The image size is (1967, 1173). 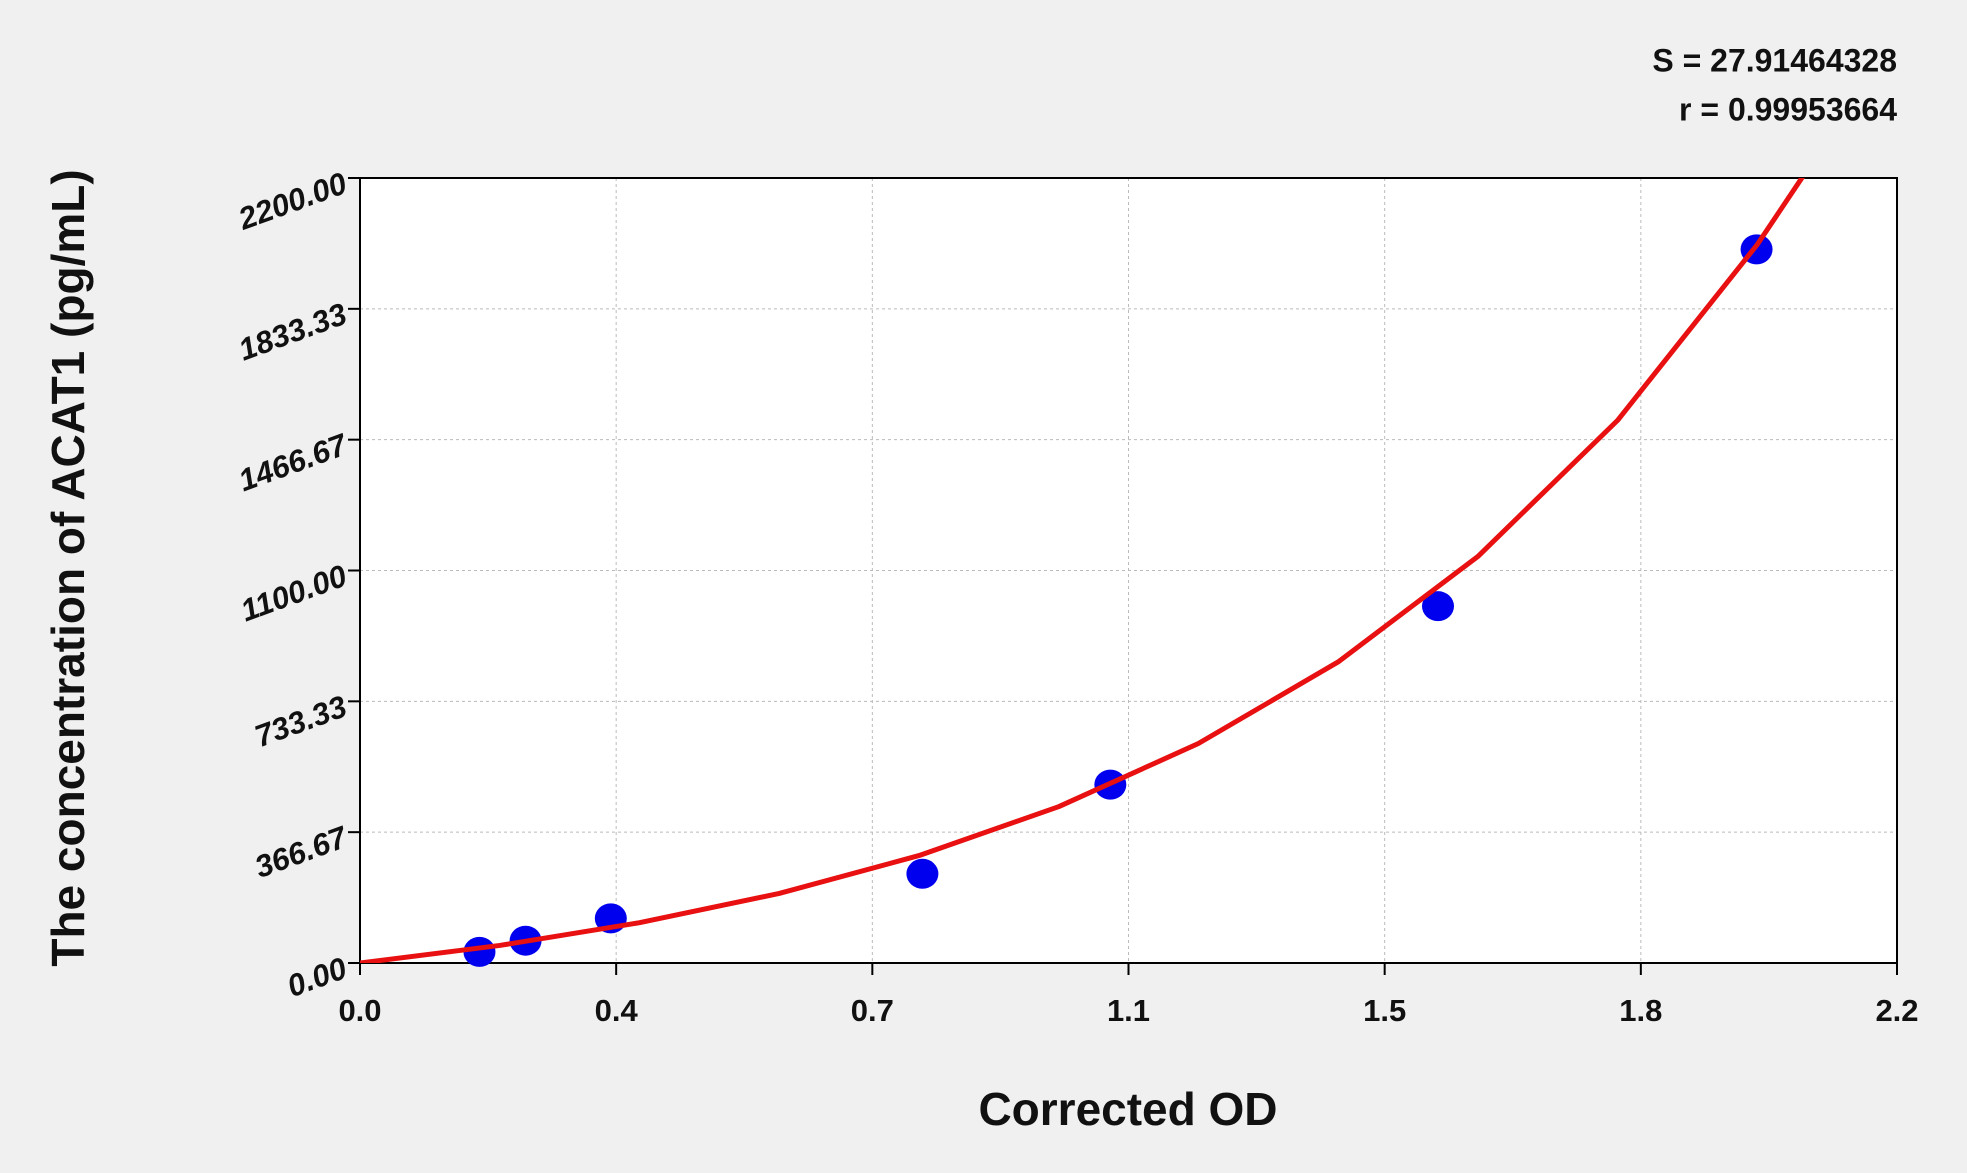 I want to click on y-axis-title: The concentration of ACAT1 (pg/mL), so click(x=68, y=567).